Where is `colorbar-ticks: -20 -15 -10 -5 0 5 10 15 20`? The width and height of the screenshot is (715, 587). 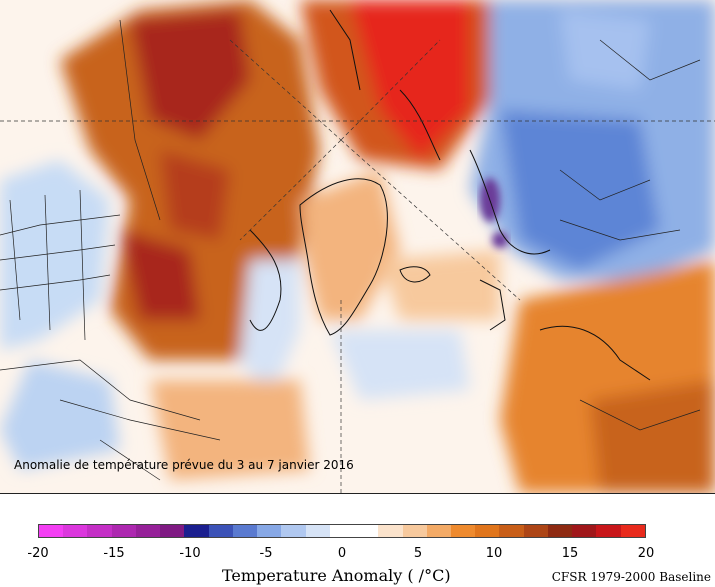 colorbar-ticks: -20 -15 -10 -5 0 5 10 15 20 is located at coordinates (340, 554).